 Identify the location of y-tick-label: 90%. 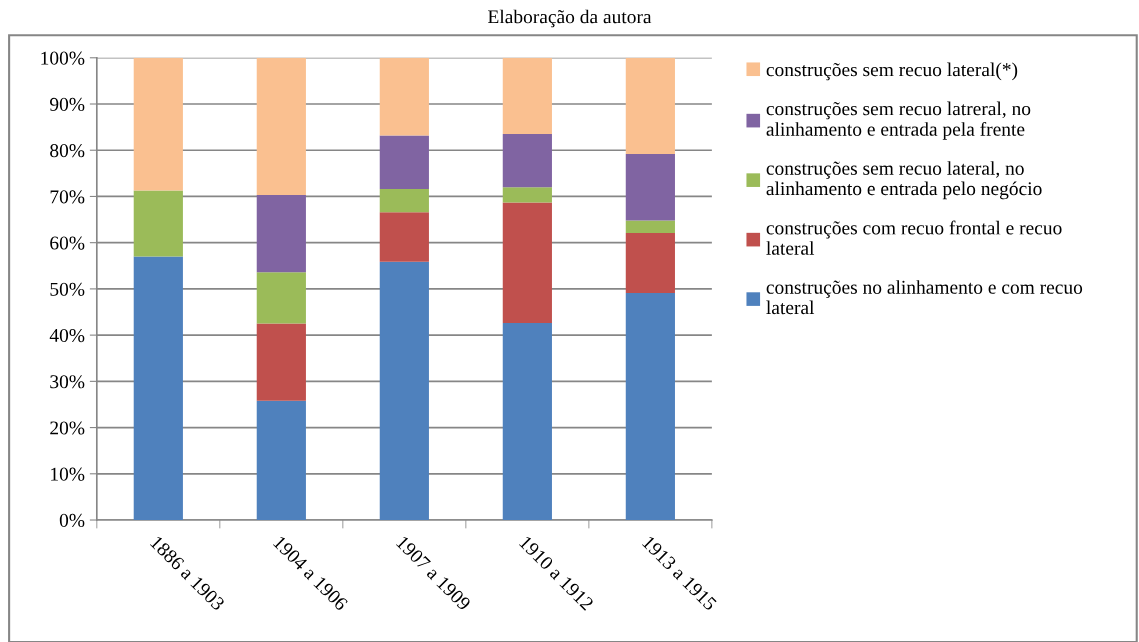
(67, 104).